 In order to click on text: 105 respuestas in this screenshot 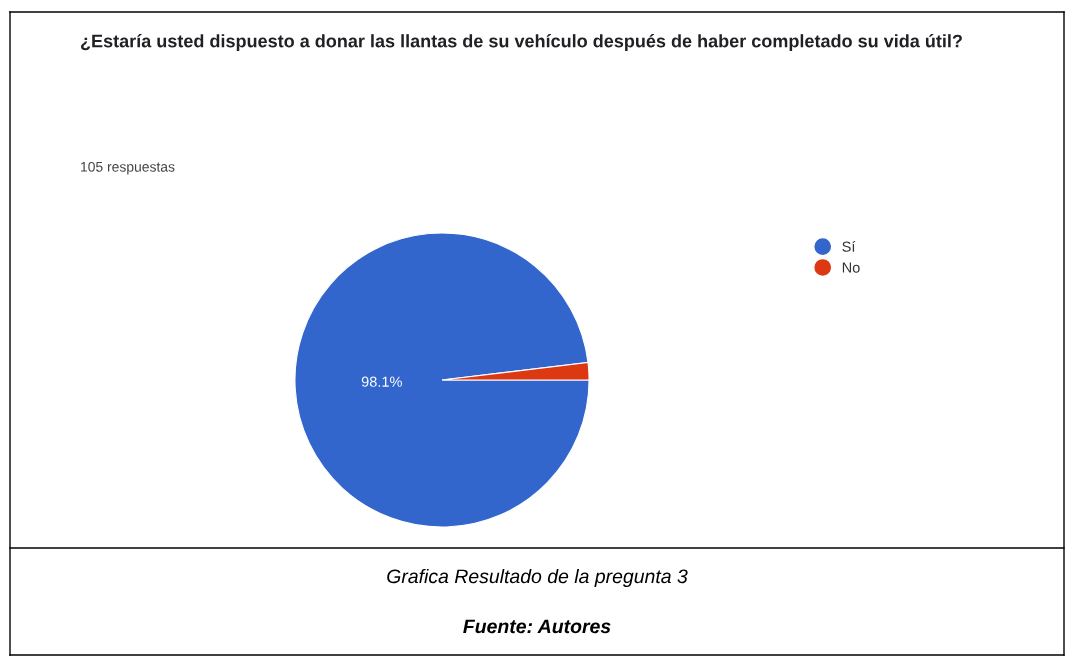, I will do `click(128, 168)`.